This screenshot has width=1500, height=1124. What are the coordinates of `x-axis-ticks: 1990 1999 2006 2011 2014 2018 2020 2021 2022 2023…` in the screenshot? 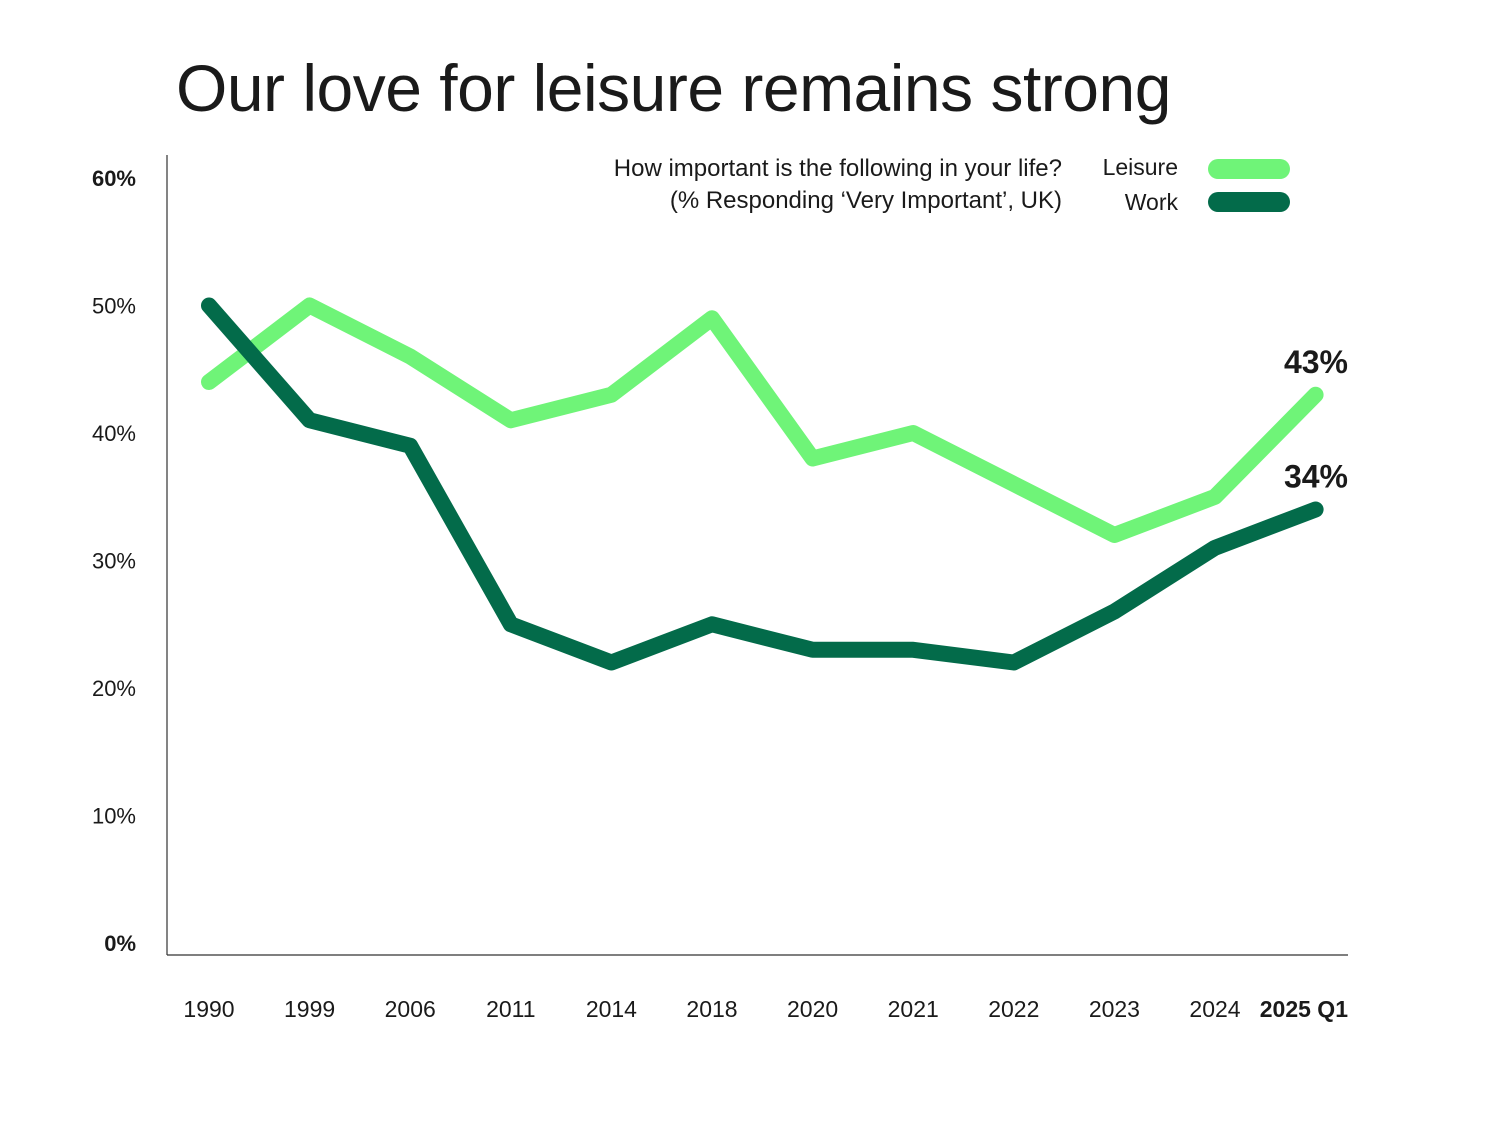 It's located at (765, 1009).